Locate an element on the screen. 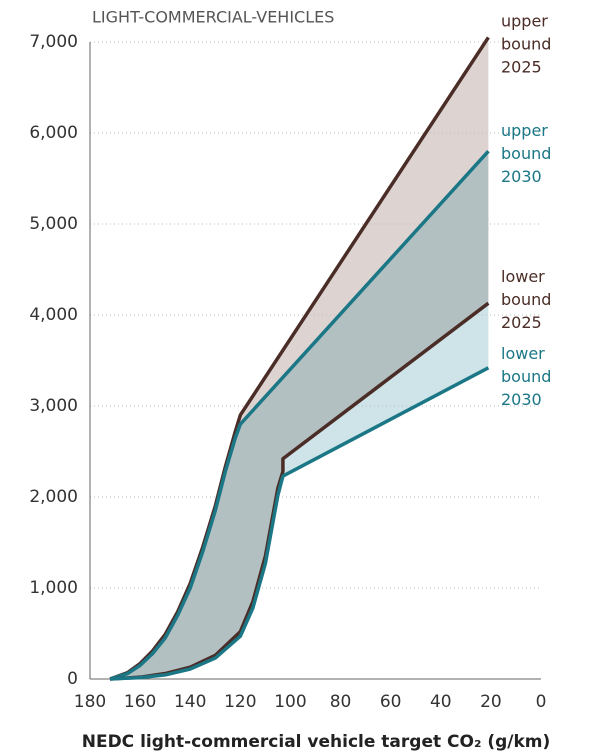 Image resolution: width=592 pixels, height=756 pixels. x-tick-label: 0 is located at coordinates (541, 702).